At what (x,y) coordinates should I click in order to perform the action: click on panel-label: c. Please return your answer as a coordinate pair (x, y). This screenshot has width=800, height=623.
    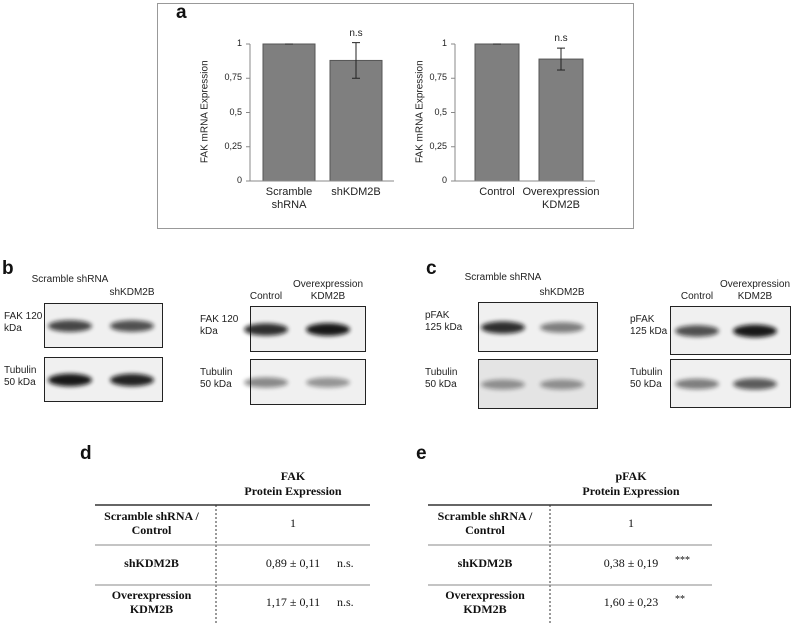
    Looking at the image, I should click on (431, 268).